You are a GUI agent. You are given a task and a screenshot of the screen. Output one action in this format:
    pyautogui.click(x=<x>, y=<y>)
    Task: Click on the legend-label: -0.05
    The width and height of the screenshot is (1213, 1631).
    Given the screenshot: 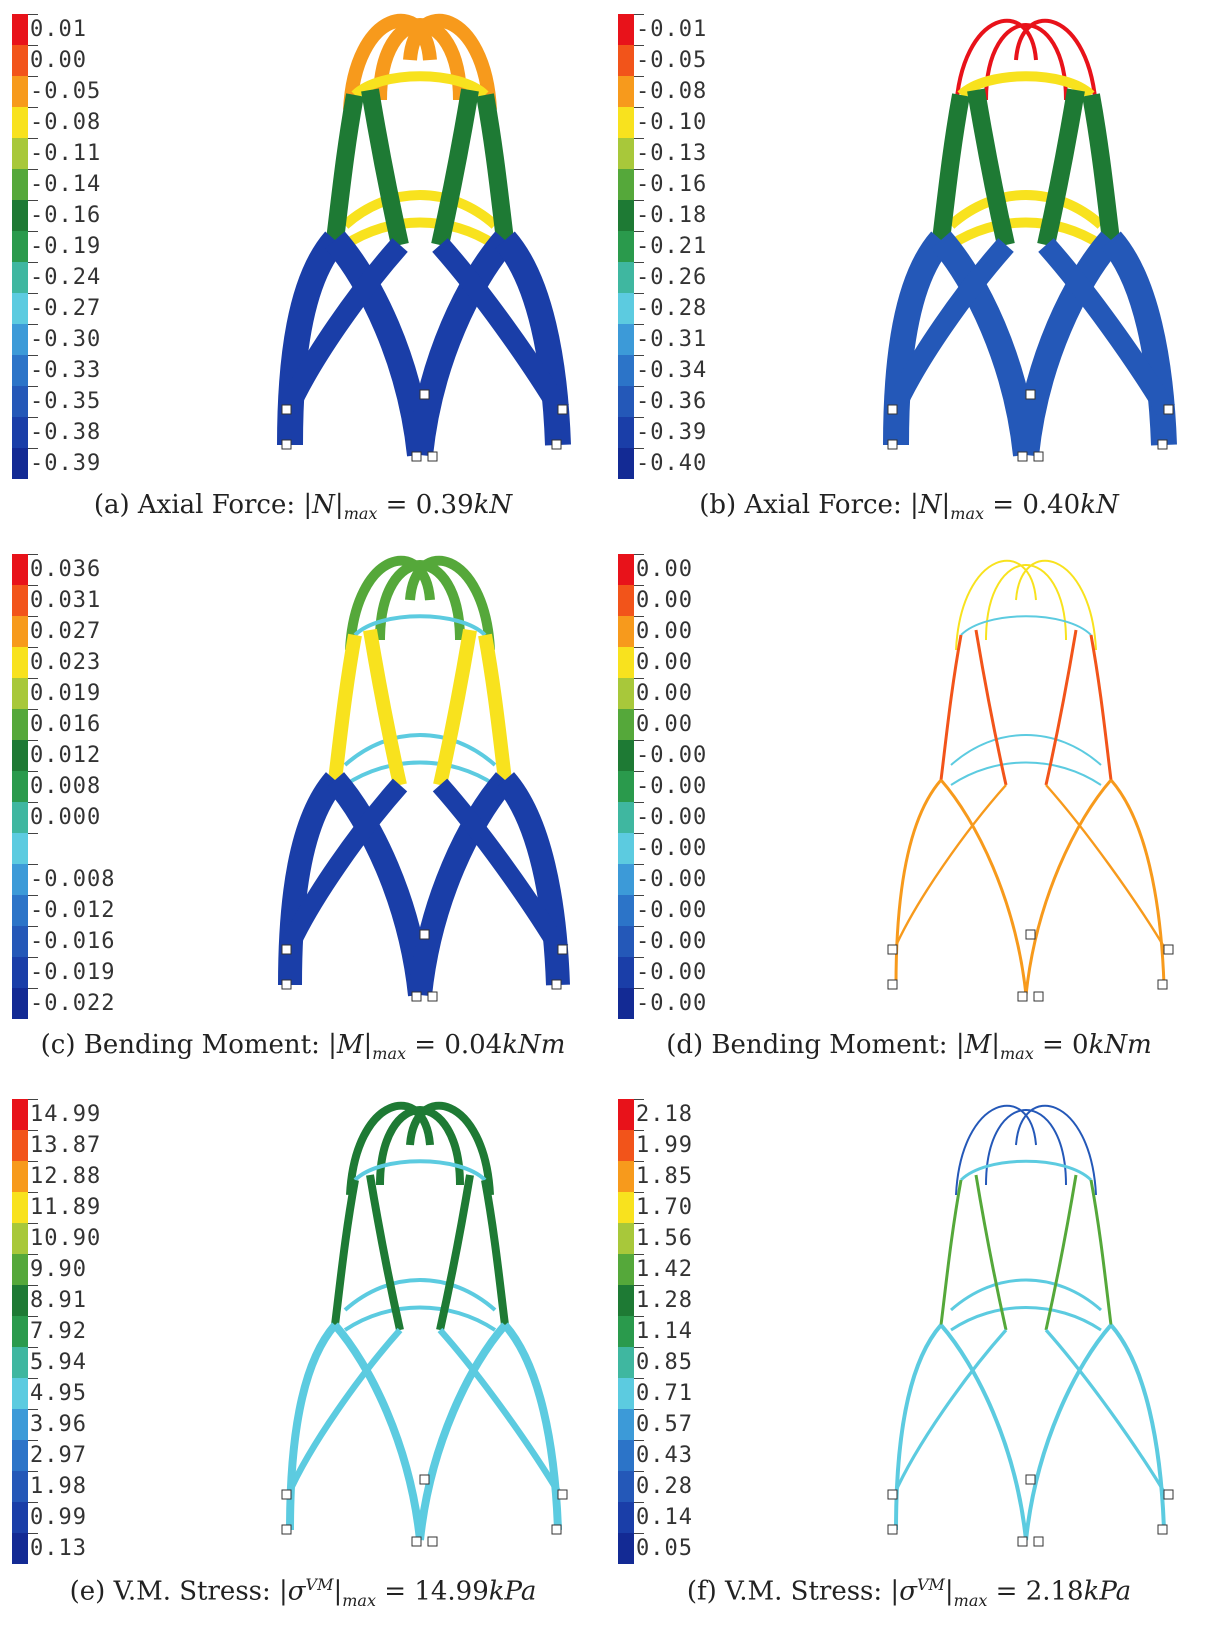 What is the action you would take?
    pyautogui.click(x=672, y=60)
    